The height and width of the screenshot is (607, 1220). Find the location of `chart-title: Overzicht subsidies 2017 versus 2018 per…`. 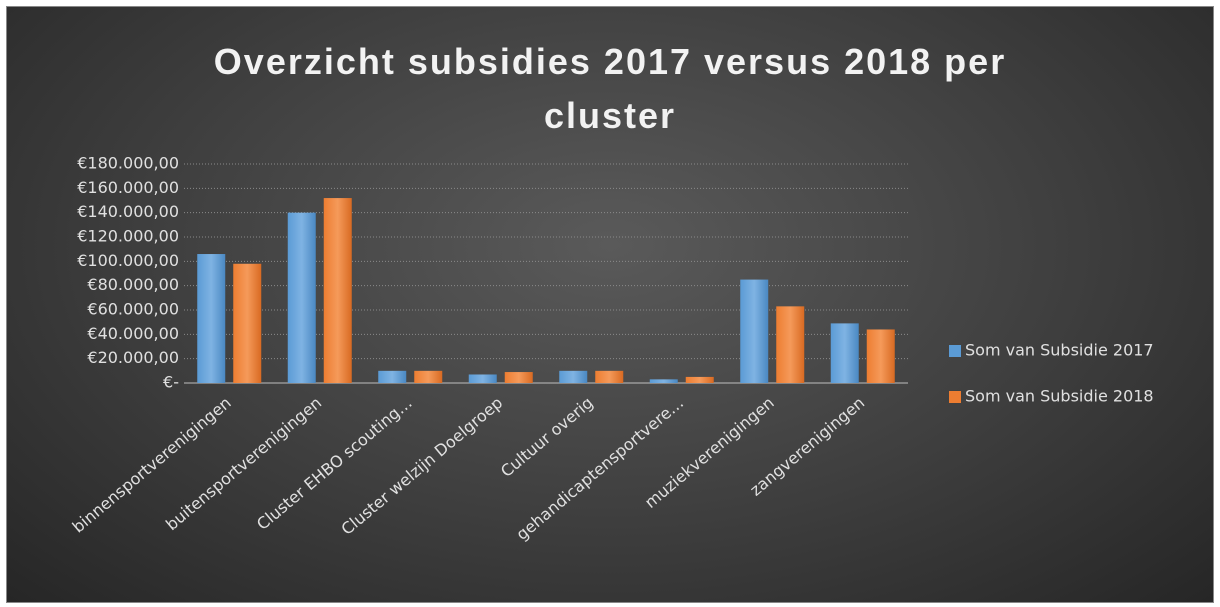

chart-title: Overzicht subsidies 2017 versus 2018 per… is located at coordinates (610, 88).